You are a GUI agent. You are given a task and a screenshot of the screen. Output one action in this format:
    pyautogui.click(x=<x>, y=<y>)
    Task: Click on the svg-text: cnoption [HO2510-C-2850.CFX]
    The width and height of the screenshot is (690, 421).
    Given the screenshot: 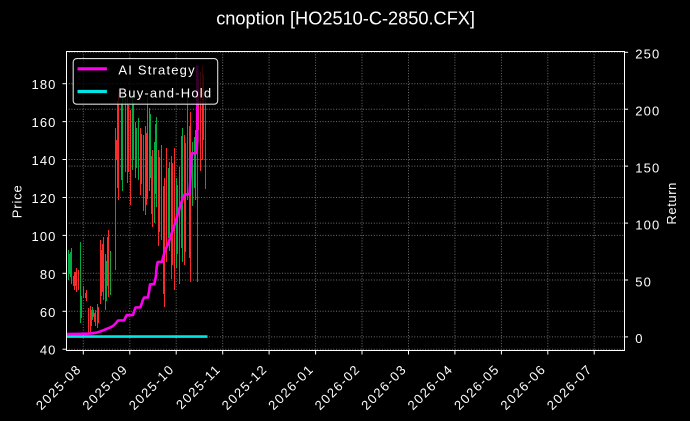 What is the action you would take?
    pyautogui.click(x=345, y=18)
    